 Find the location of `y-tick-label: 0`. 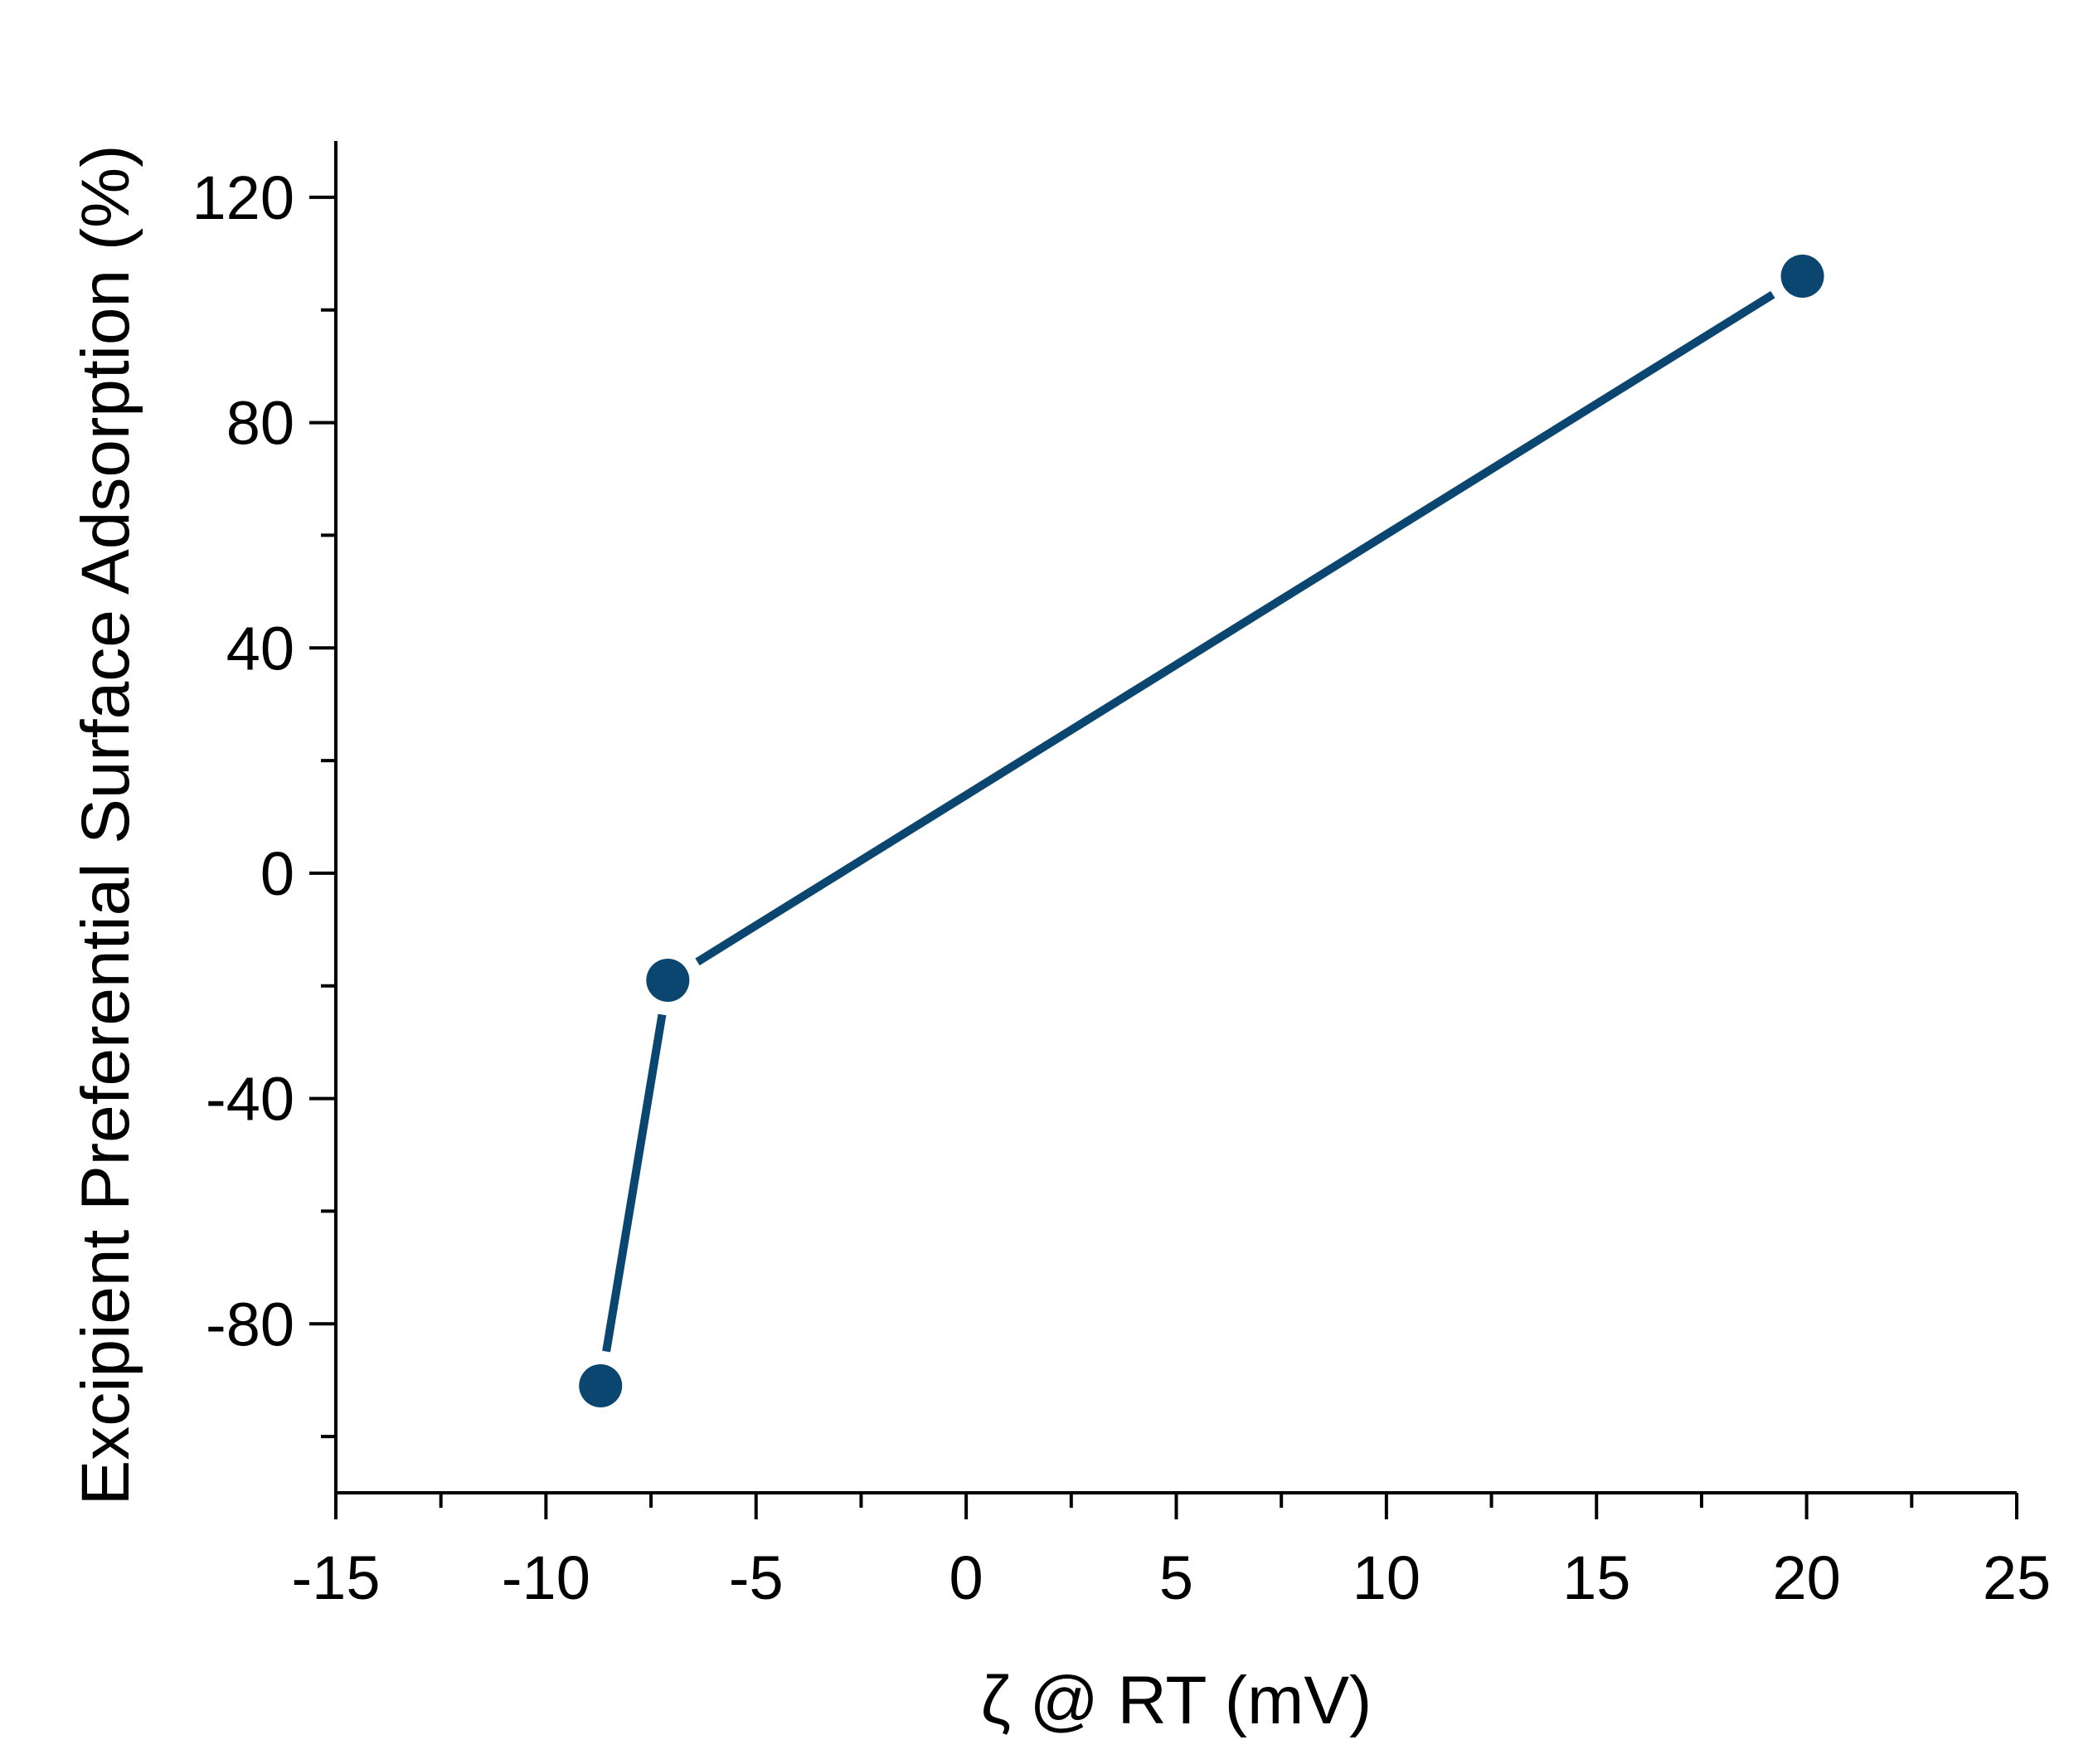

y-tick-label: 0 is located at coordinates (277, 874).